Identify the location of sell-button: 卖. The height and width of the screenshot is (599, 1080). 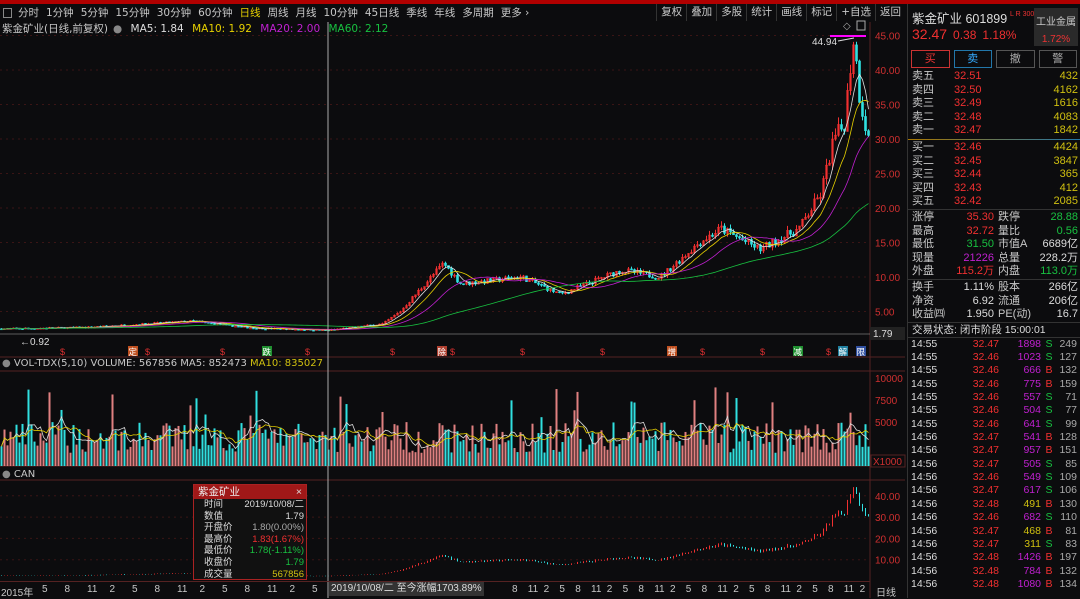
(972, 59).